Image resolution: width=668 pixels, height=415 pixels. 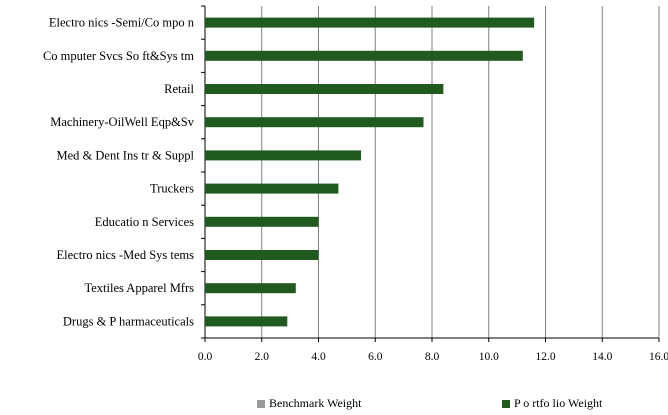 I want to click on x-tick-label: 12.0, so click(x=545, y=357).